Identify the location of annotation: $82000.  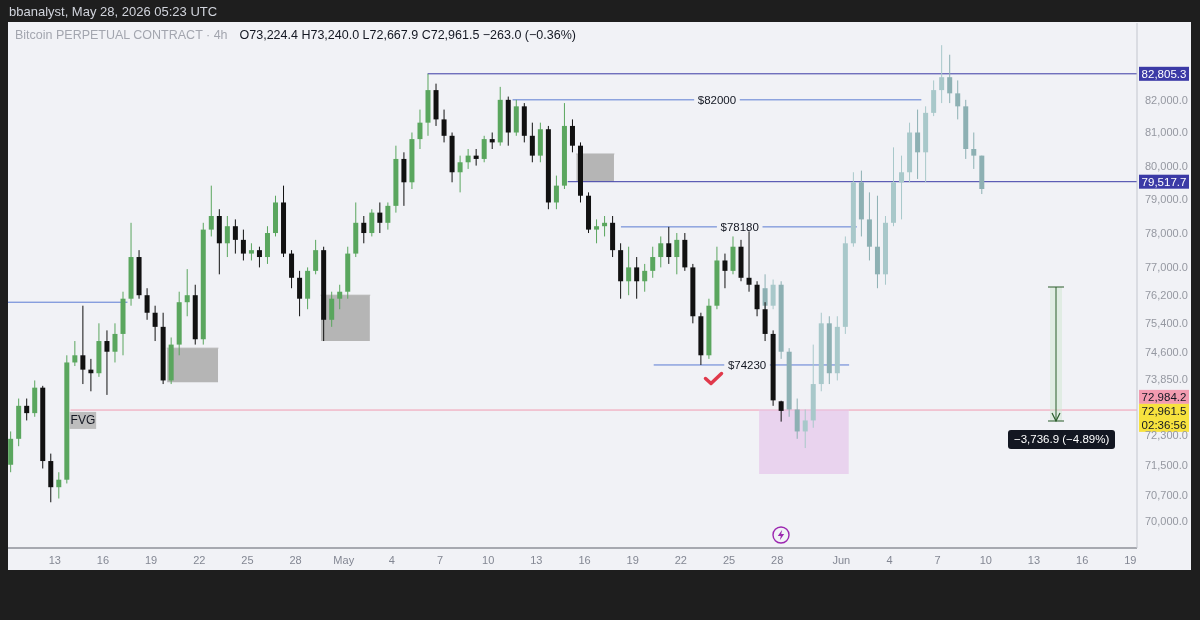
(717, 99).